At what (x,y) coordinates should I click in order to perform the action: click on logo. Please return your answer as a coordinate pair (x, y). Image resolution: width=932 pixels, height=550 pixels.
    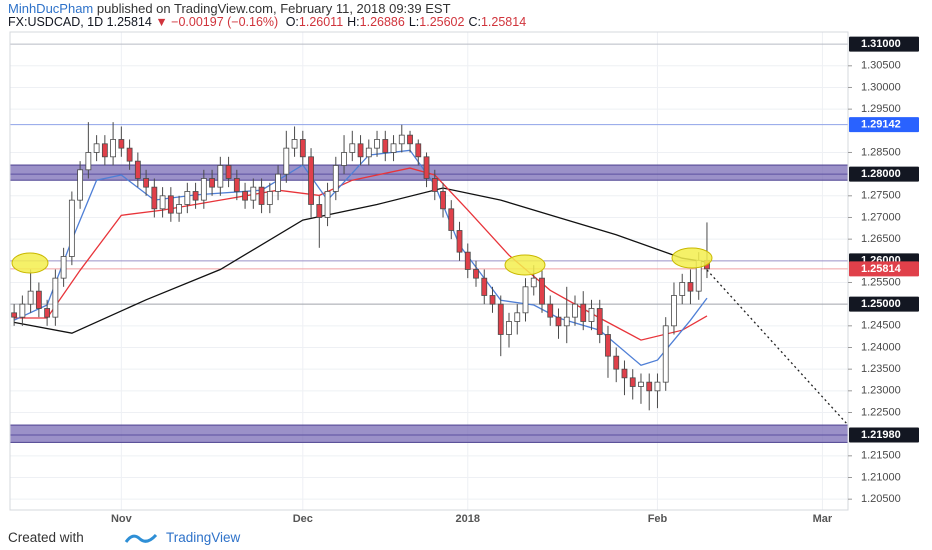
    Looking at the image, I should click on (141, 538).